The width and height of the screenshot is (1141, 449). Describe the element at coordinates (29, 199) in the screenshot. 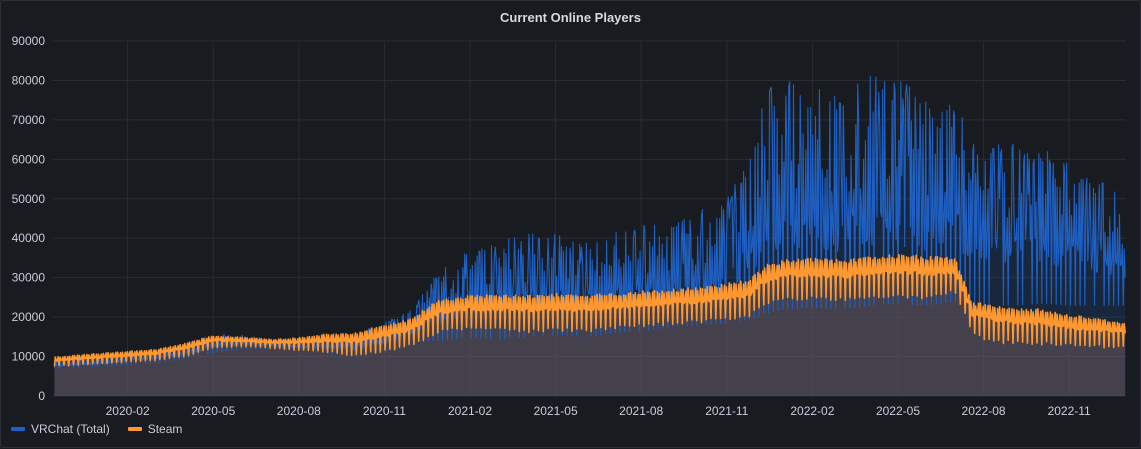

I see `y-tick-label: 50000` at that location.